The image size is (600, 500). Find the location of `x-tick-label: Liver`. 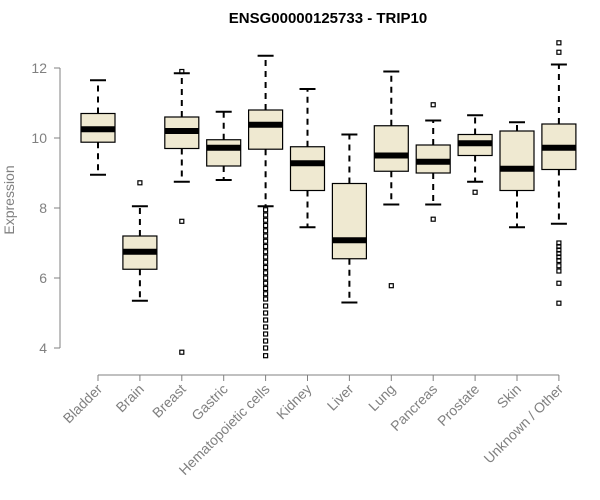

x-tick-label: Liver is located at coordinates (340, 397).